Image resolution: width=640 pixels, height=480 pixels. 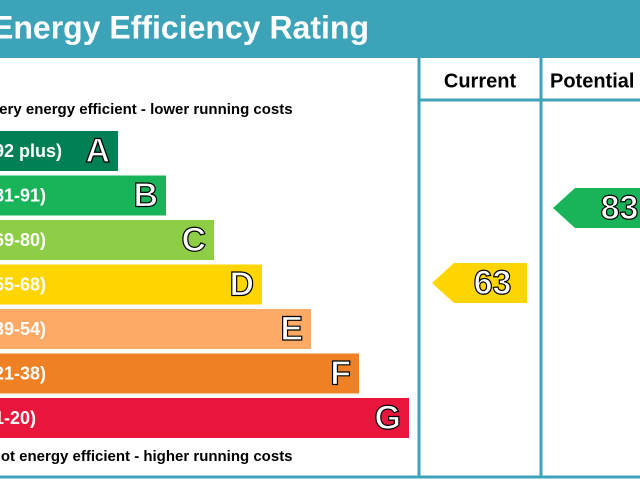 What do you see at coordinates (340, 373) in the screenshot?
I see `band-letter: F` at bounding box center [340, 373].